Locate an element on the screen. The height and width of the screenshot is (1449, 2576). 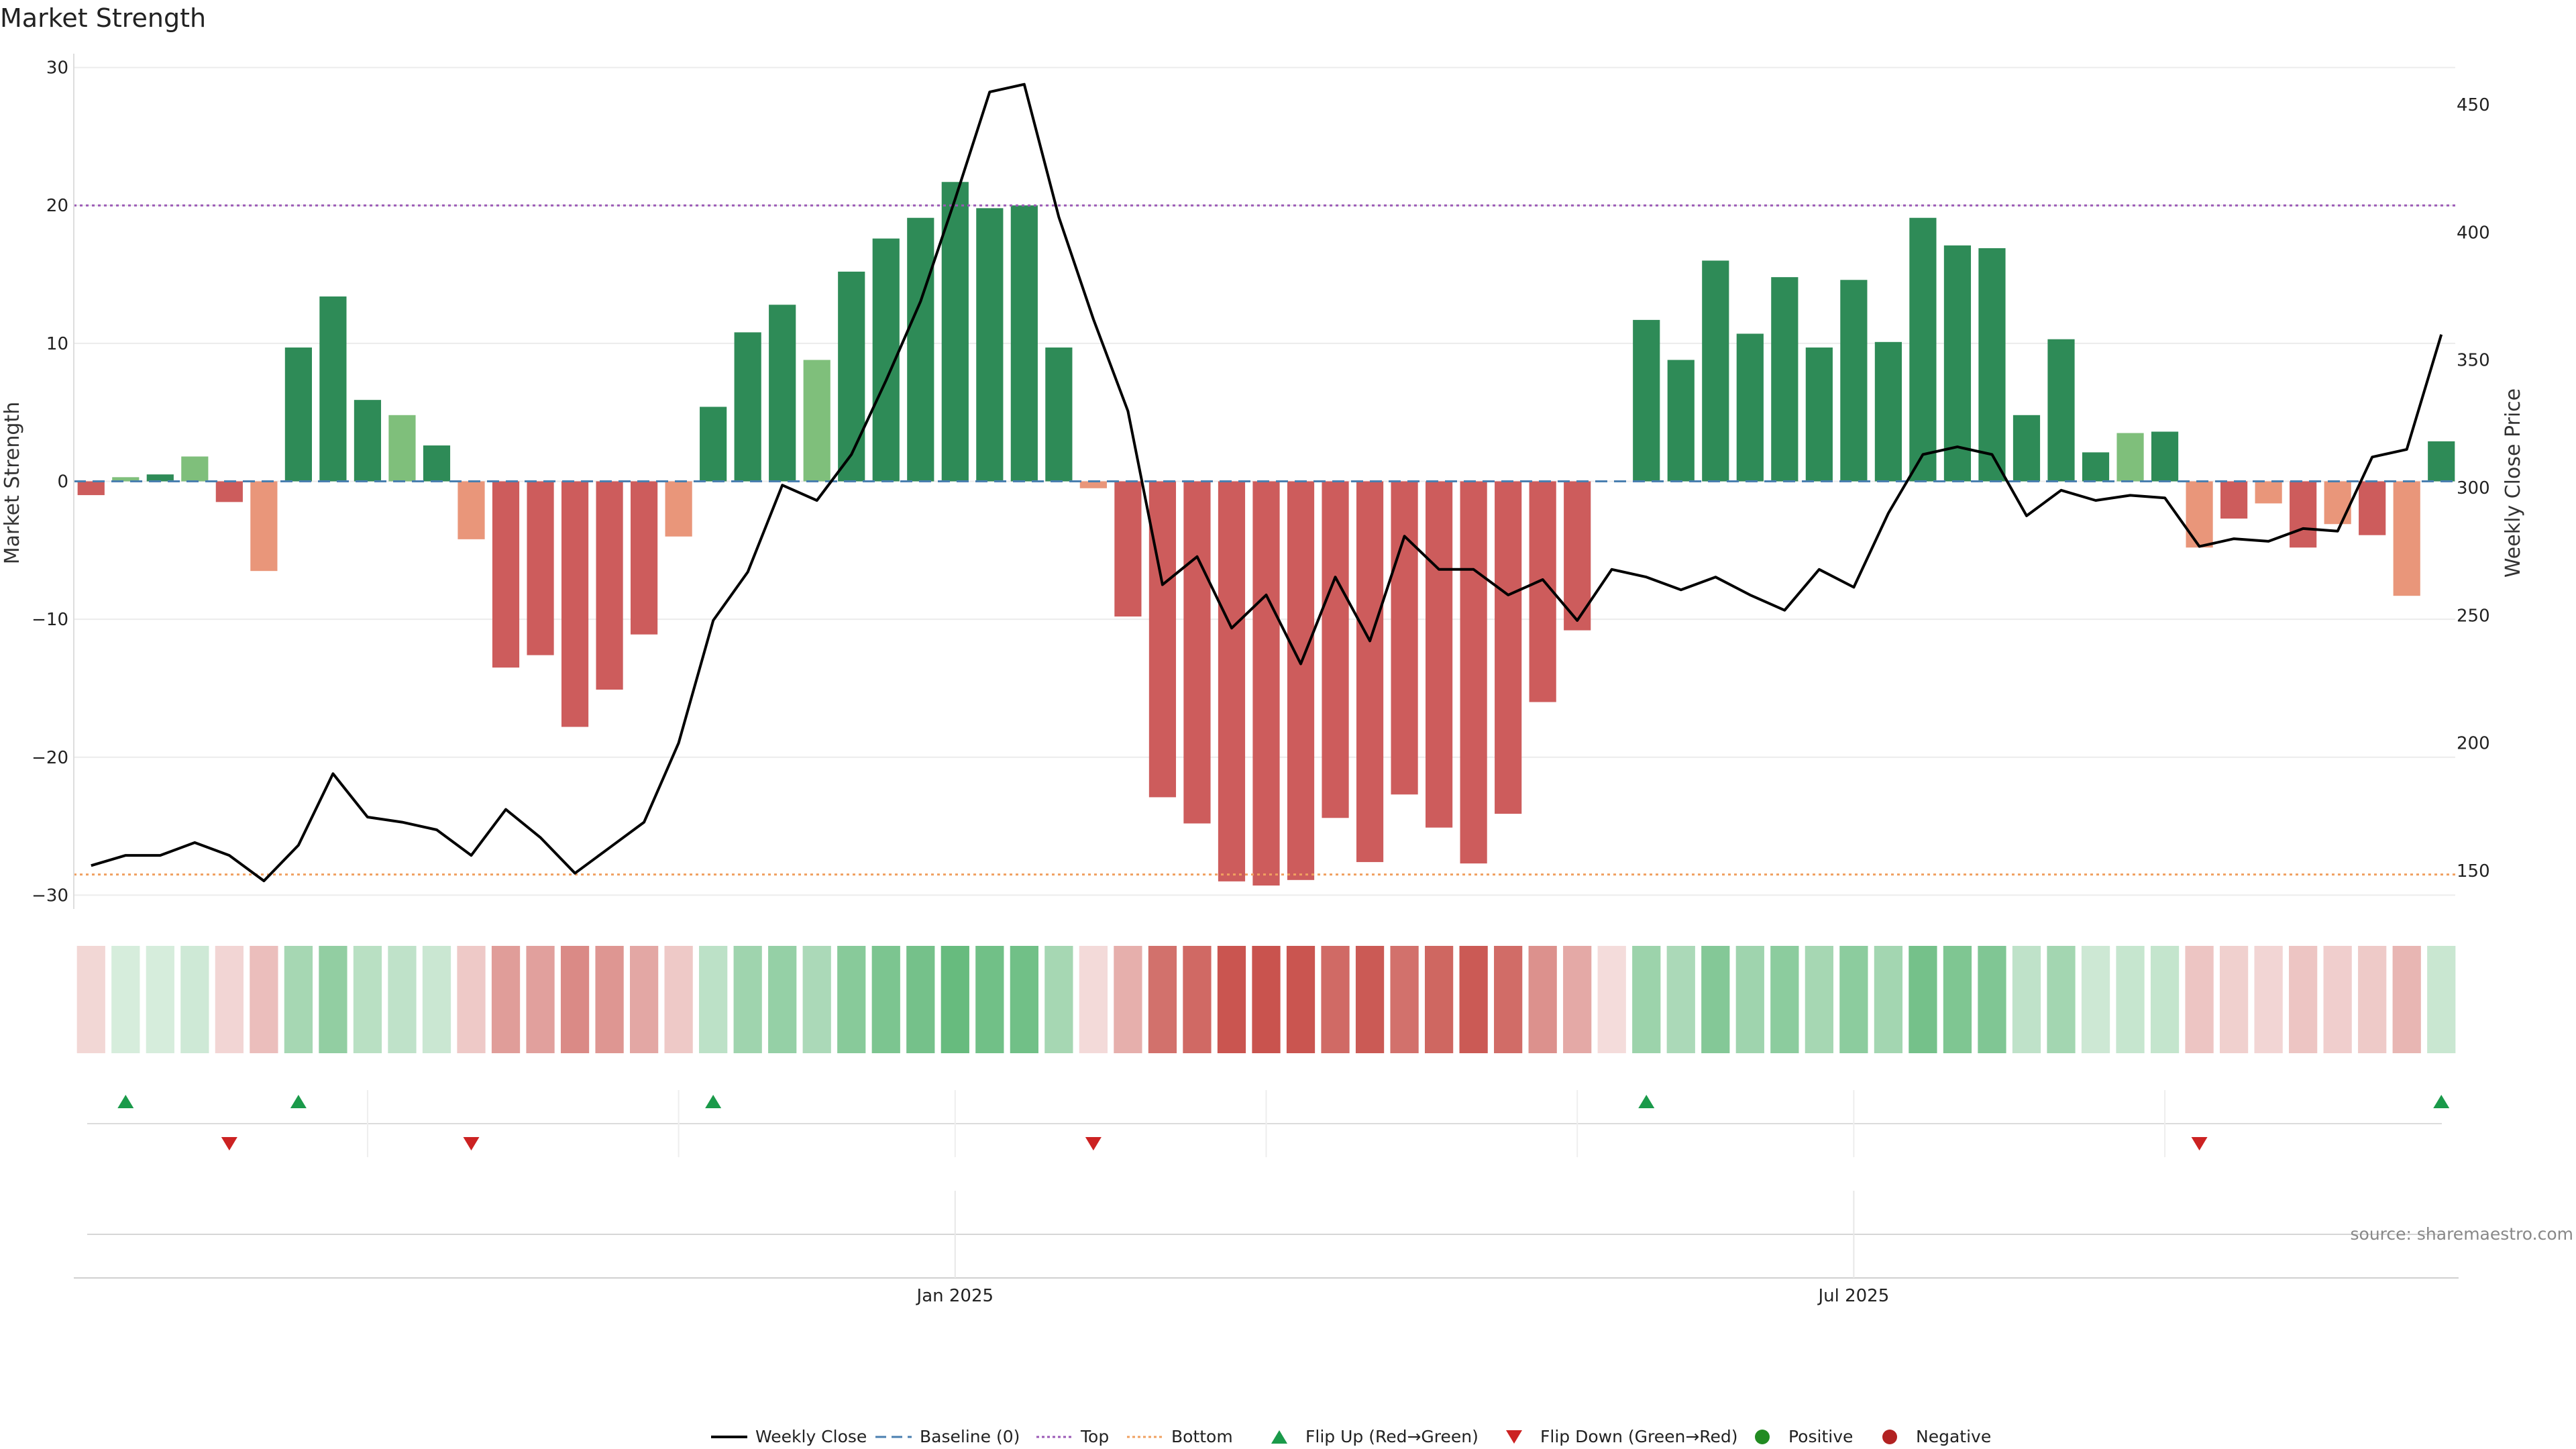
y-tick-right: 200 is located at coordinates (2473, 744).